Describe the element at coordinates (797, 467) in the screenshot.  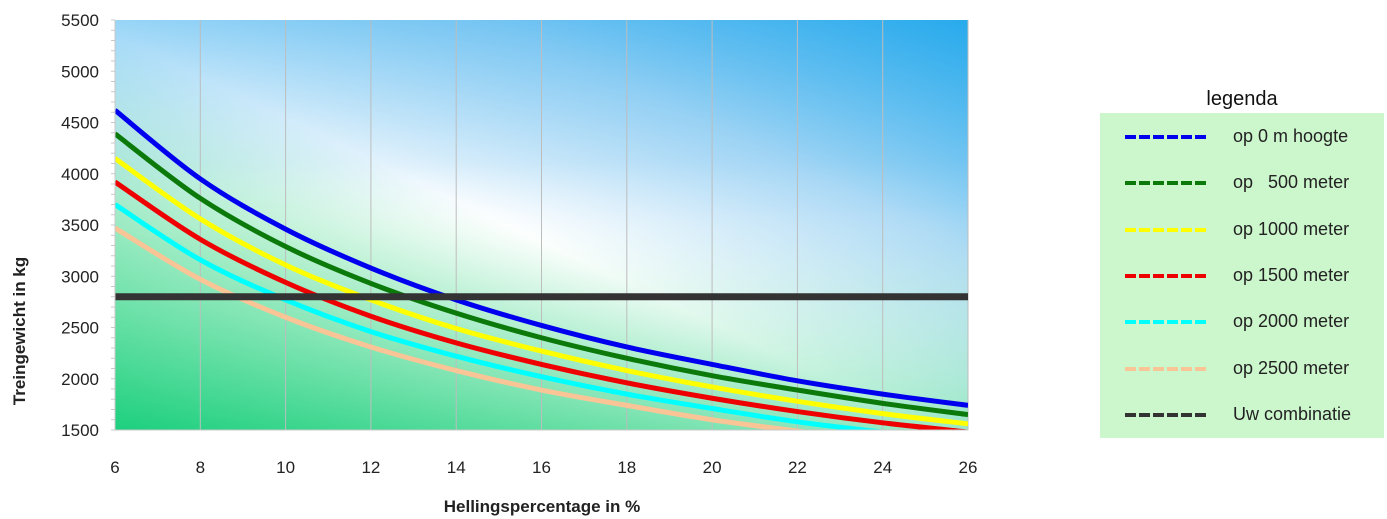
I see `x-tick-label: 22` at that location.